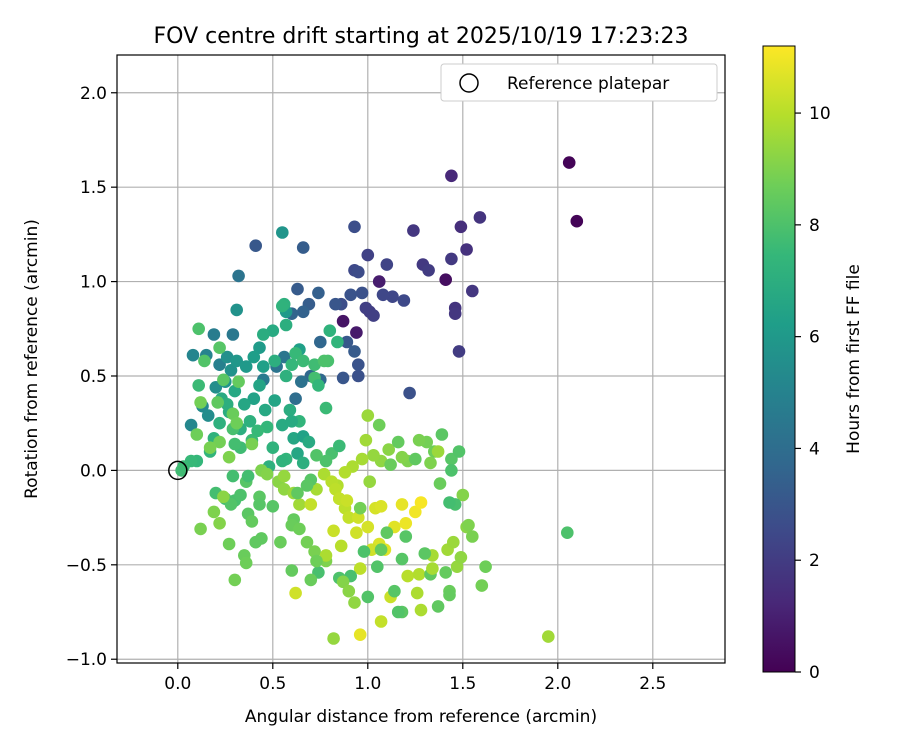 The image size is (900, 750). What do you see at coordinates (820, 114) in the screenshot?
I see `colorbar-tick-label: 10` at bounding box center [820, 114].